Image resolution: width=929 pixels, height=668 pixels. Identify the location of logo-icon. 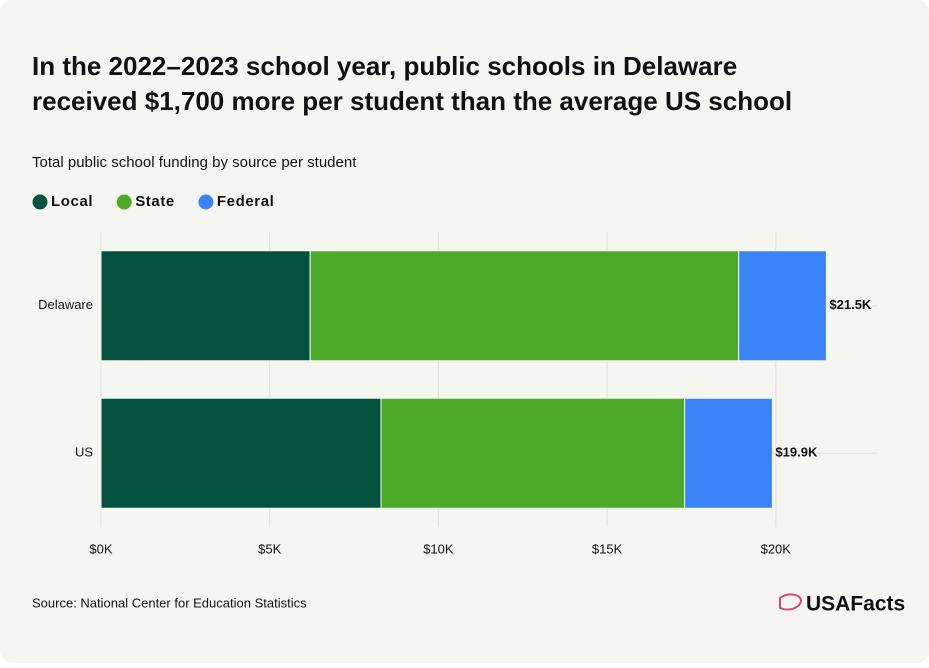
(790, 602).